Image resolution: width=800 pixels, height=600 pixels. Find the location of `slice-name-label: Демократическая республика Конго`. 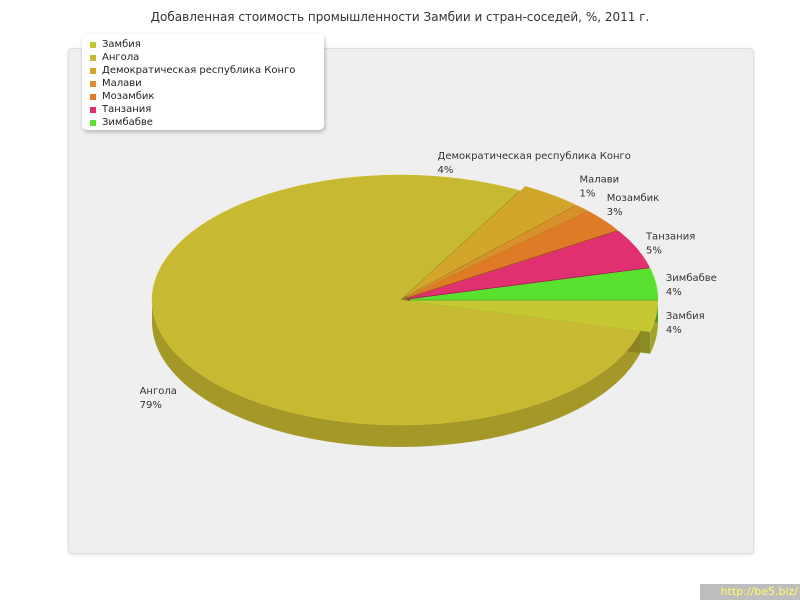

slice-name-label: Демократическая республика Конго is located at coordinates (534, 156).